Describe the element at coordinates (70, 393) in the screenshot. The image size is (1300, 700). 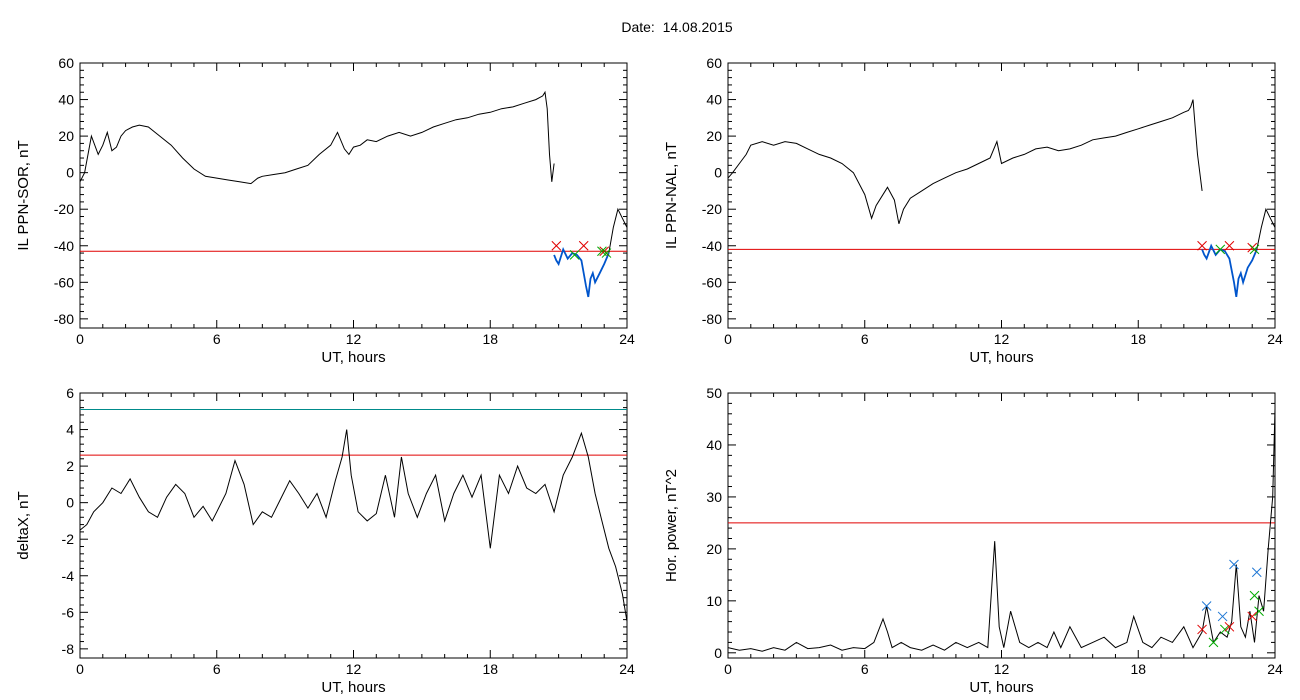
I see `y-tick-label: 6` at that location.